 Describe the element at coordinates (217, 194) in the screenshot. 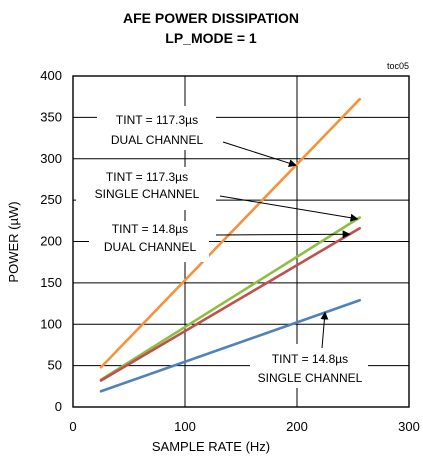

I see `annotation-ann-single-117: TINT = 117.3µs SINGLE CHANNEL` at that location.